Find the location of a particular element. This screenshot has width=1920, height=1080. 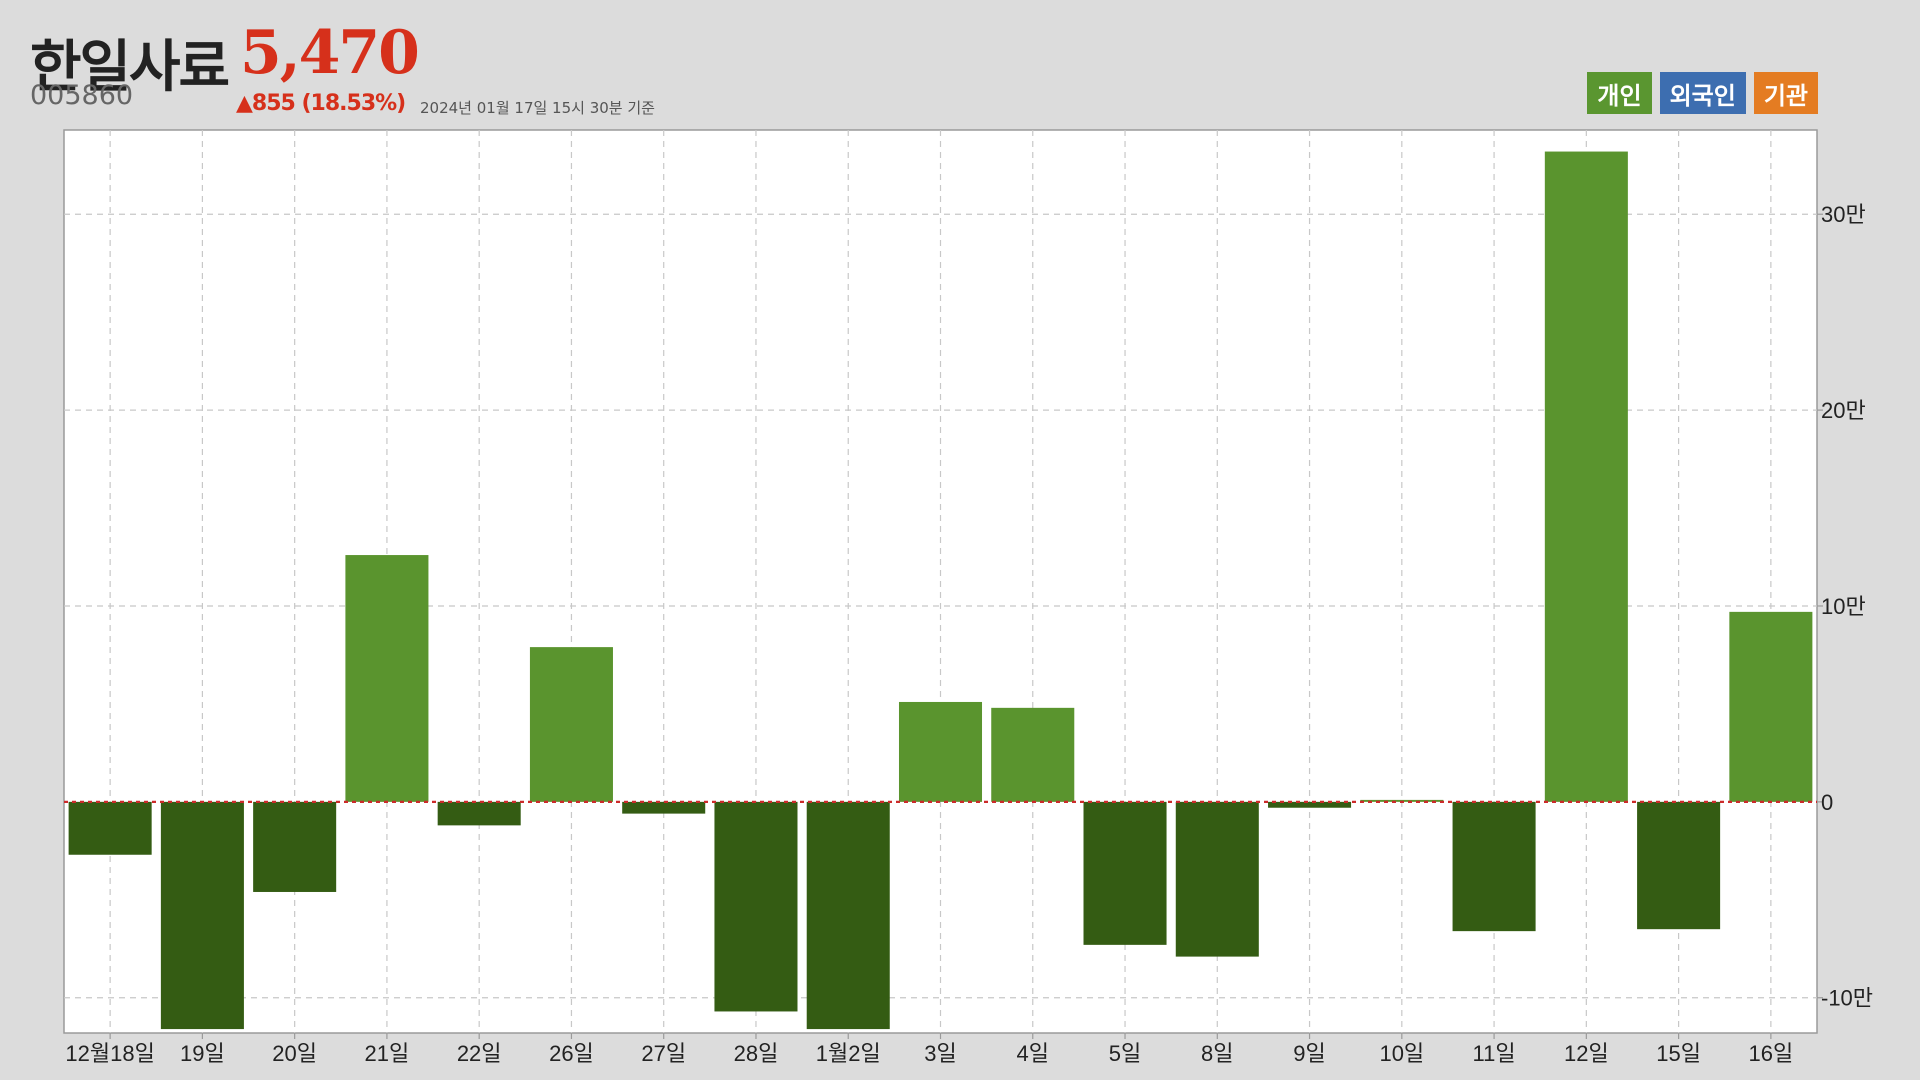

x-tick-label: 21일 is located at coordinates (387, 1053).